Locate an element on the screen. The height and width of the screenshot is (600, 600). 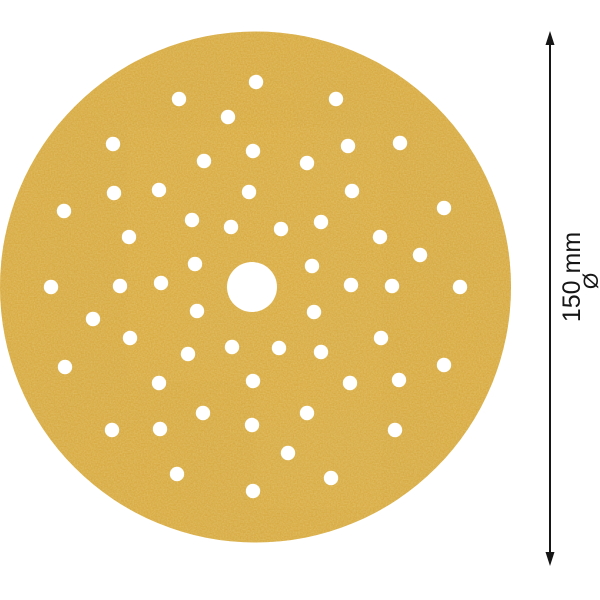
dimension-annotation: 150 mm Ø is located at coordinates (572, 298).